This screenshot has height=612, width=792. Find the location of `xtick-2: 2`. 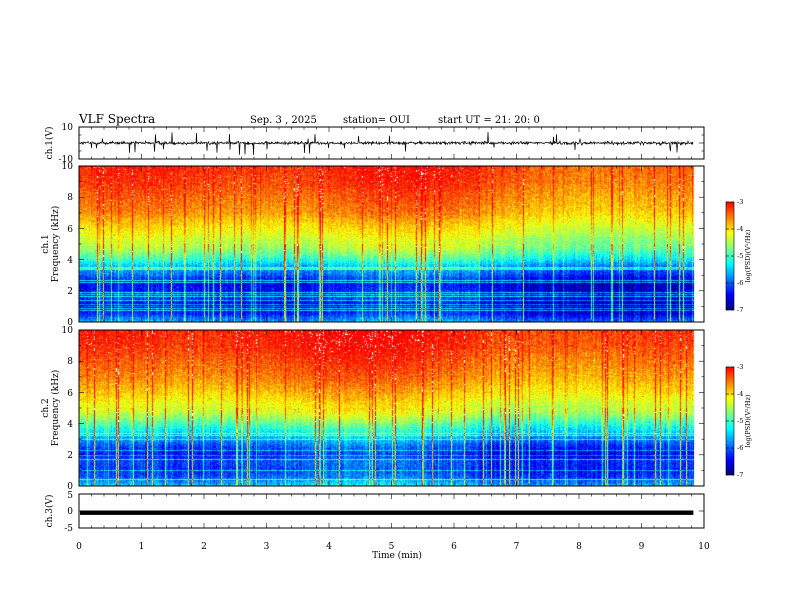

xtick-2: 2 is located at coordinates (204, 547).